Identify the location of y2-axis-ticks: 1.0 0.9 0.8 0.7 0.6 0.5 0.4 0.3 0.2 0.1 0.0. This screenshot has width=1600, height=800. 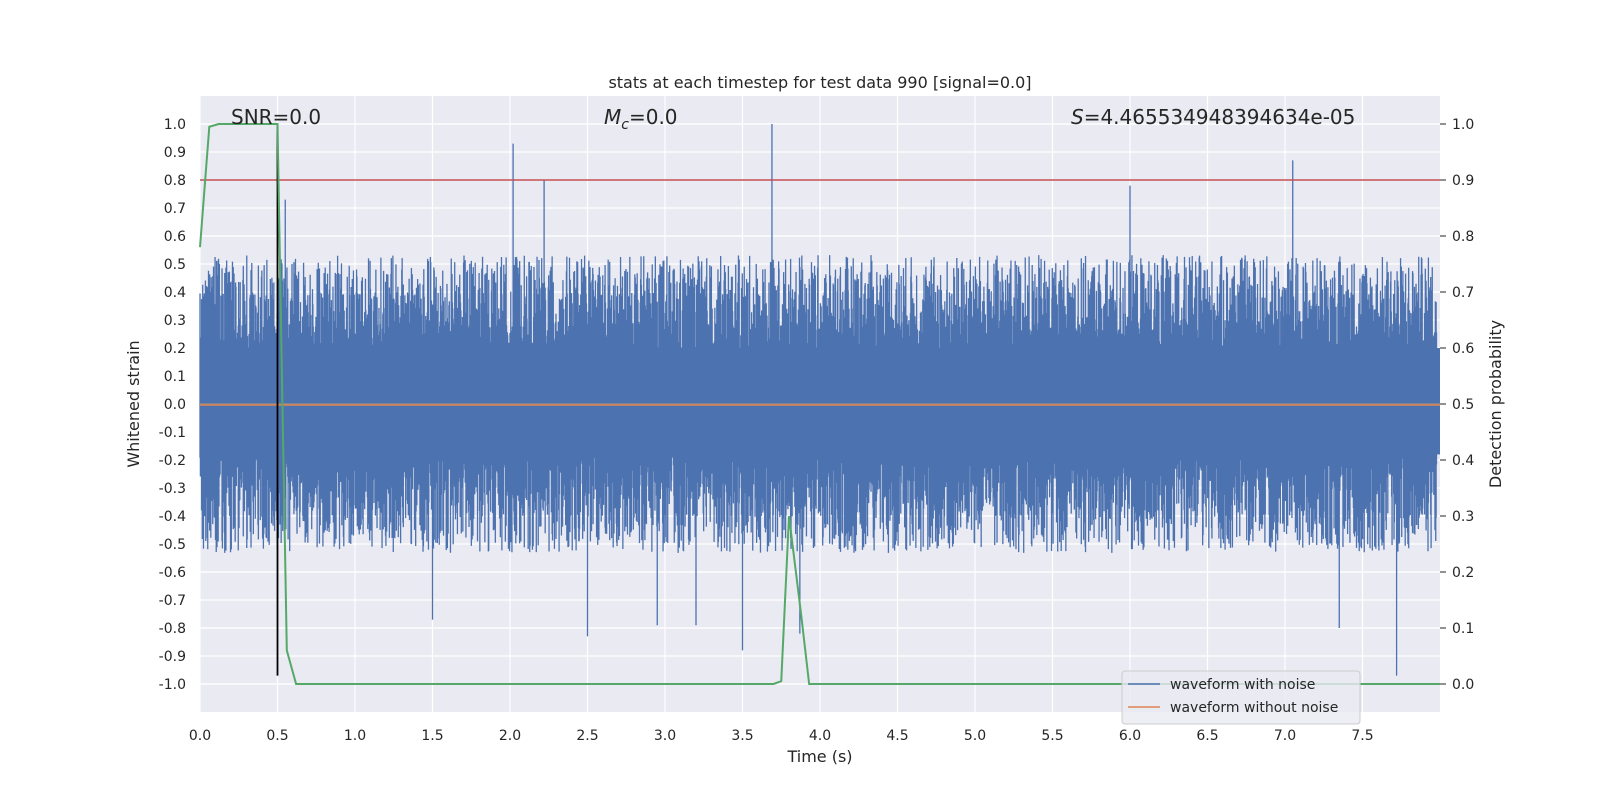
(1457, 405).